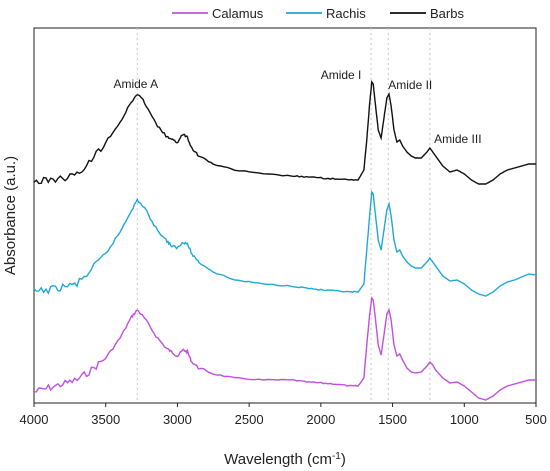  Describe the element at coordinates (135, 84) in the screenshot. I see `annotation-amide-a: Amide A` at that location.